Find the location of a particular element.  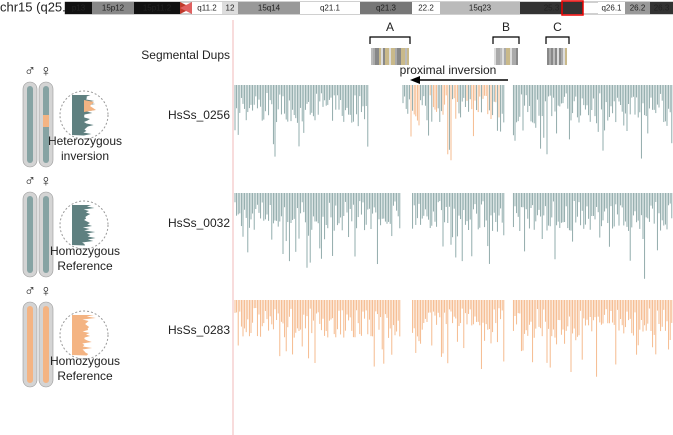

band-label: p13 is located at coordinates (79, 8).